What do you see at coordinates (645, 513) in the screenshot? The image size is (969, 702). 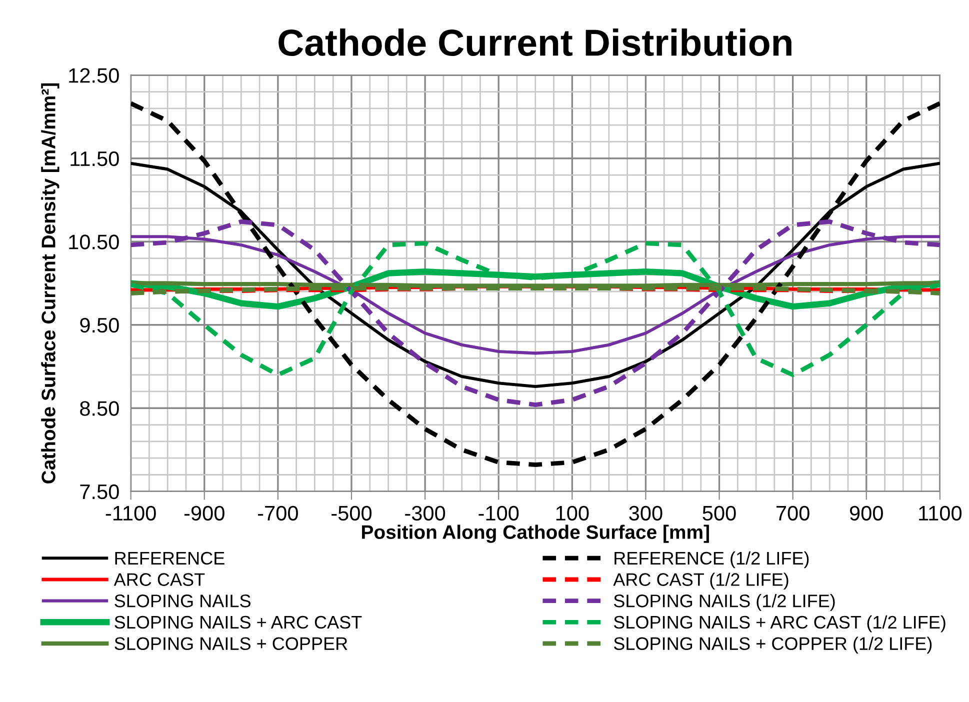 I see `x-tick-label: 300` at bounding box center [645, 513].